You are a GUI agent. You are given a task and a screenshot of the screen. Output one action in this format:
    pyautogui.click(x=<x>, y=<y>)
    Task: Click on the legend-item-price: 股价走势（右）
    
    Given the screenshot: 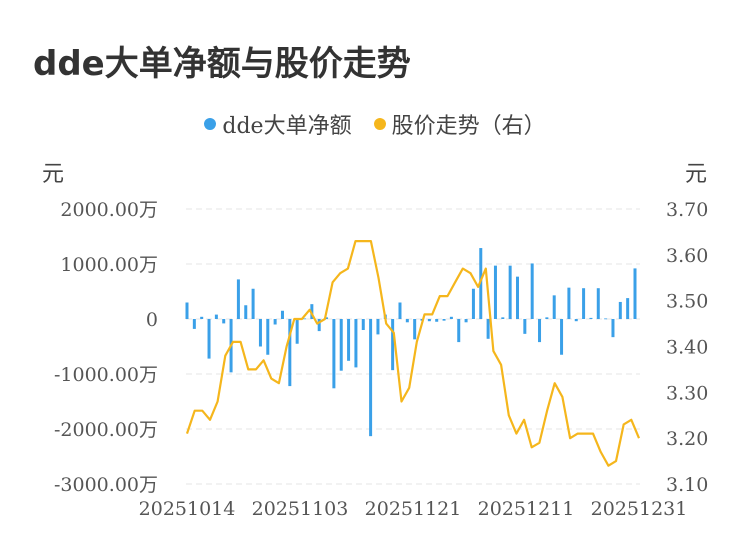 What is the action you would take?
    pyautogui.click(x=459, y=124)
    